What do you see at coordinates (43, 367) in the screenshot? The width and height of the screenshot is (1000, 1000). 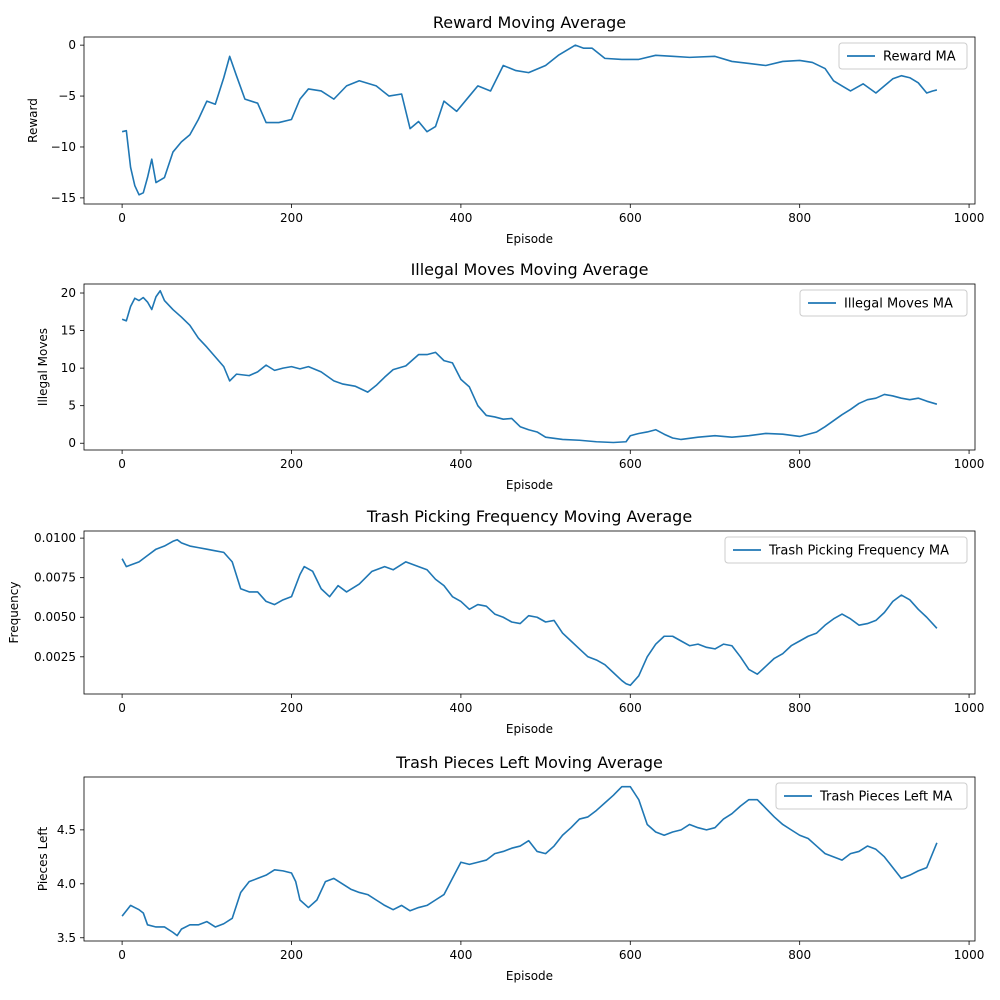 I see `y-axis-label: Illegal Moves` at bounding box center [43, 367].